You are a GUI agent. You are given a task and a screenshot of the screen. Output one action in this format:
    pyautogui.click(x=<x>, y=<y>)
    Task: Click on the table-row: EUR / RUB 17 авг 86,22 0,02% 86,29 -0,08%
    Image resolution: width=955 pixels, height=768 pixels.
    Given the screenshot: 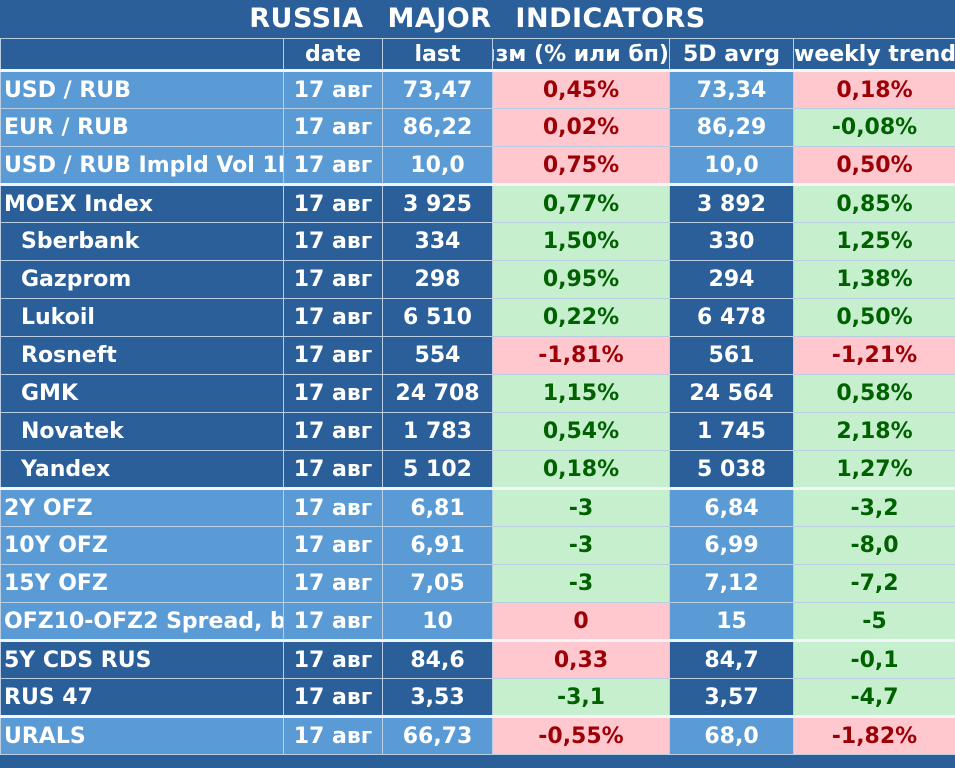 What is the action you would take?
    pyautogui.click(x=477, y=127)
    